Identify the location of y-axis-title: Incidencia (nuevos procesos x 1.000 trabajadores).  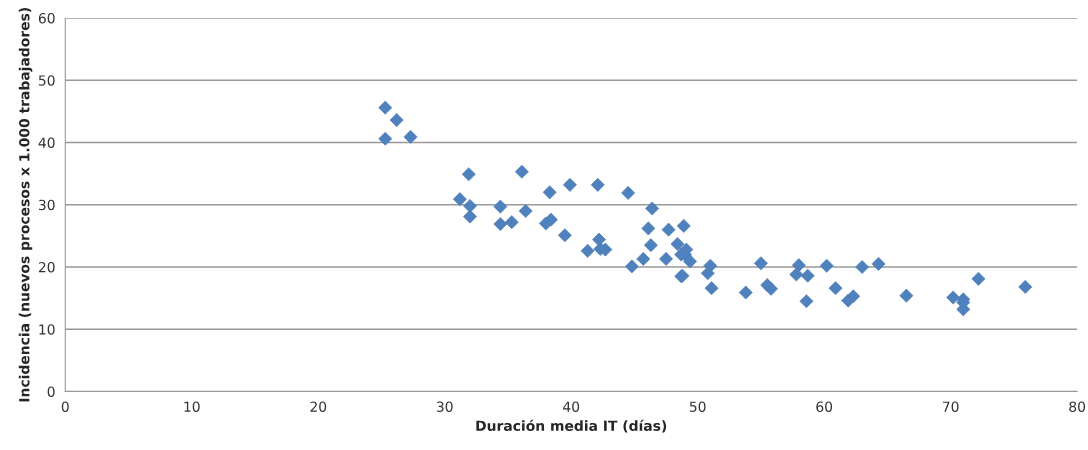
(25, 205).